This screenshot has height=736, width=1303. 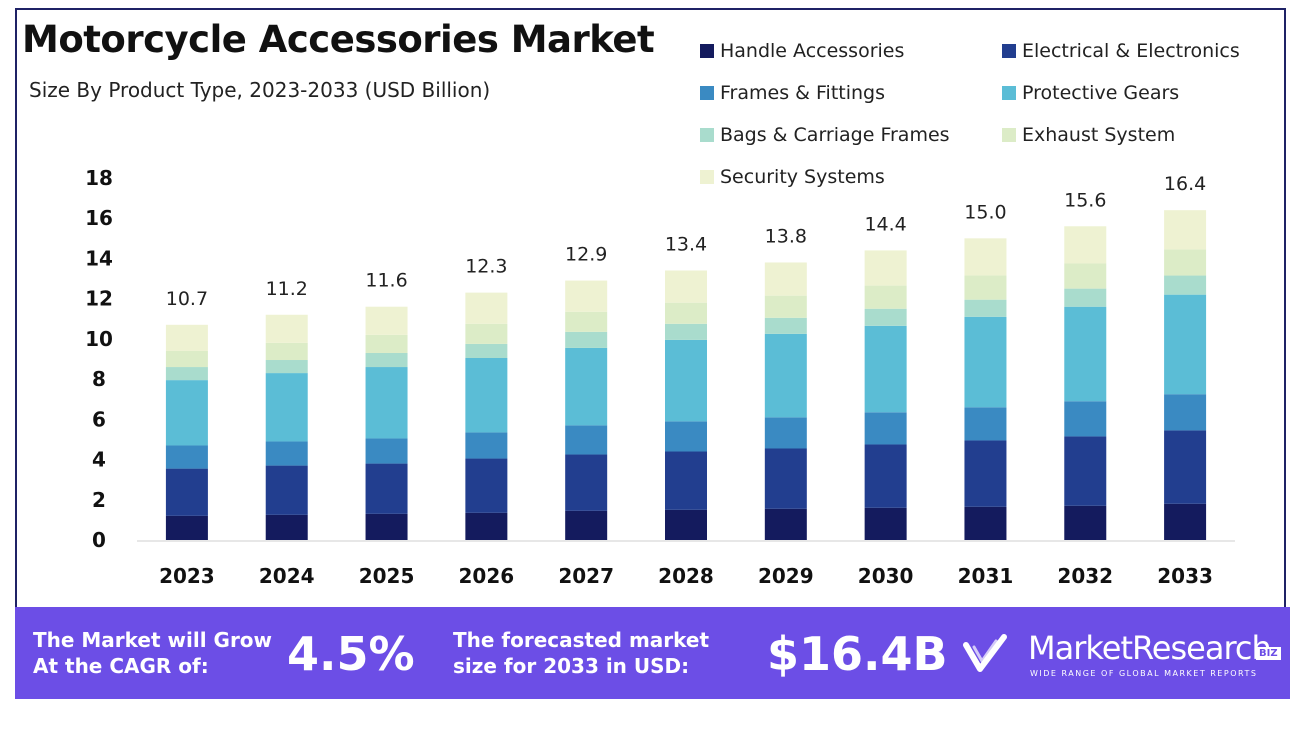 I want to click on cagr-value: 4.5%, so click(x=351, y=654).